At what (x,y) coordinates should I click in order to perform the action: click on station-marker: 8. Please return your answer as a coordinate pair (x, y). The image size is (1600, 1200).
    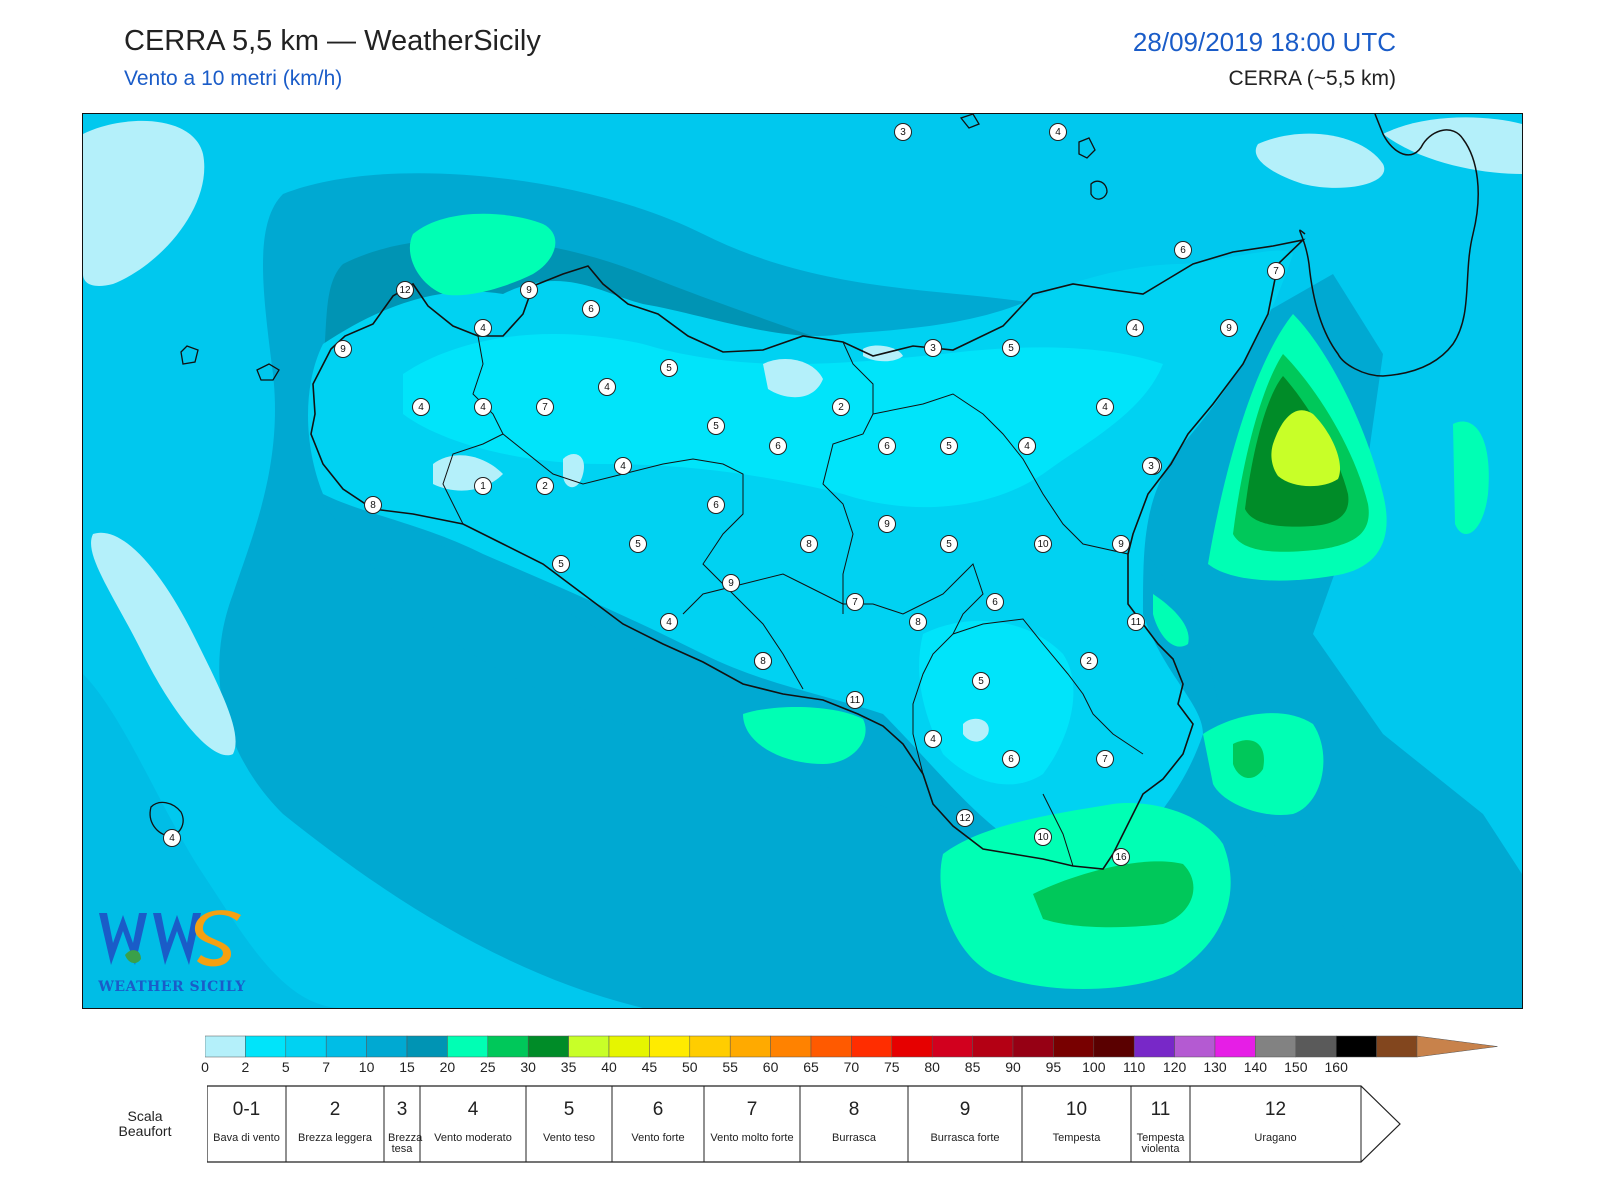
    Looking at the image, I should click on (809, 544).